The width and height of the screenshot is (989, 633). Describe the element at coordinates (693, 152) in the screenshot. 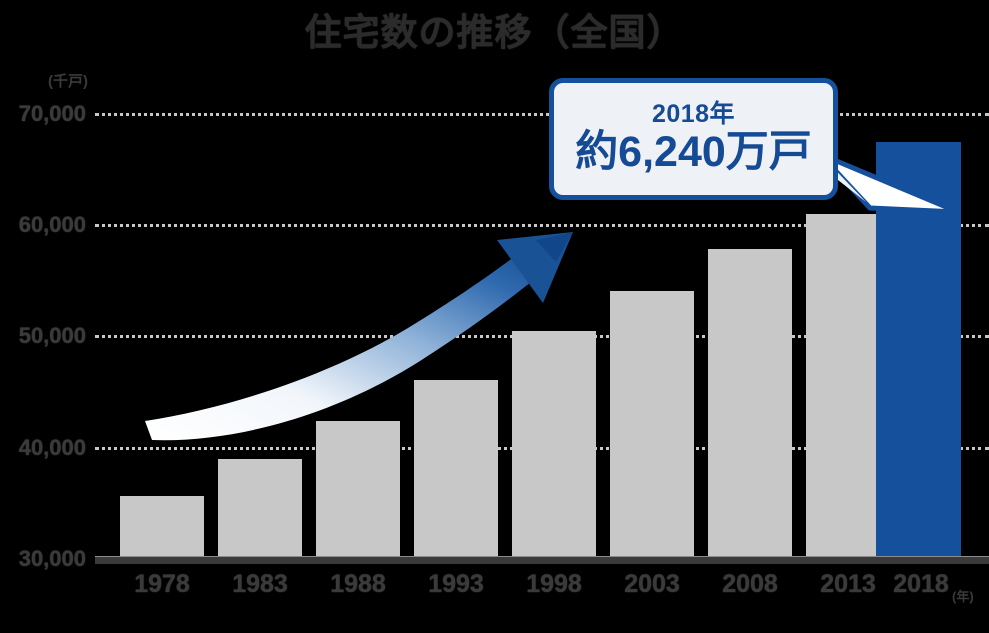

I see `callout-value-label: 約6,240万戸` at that location.